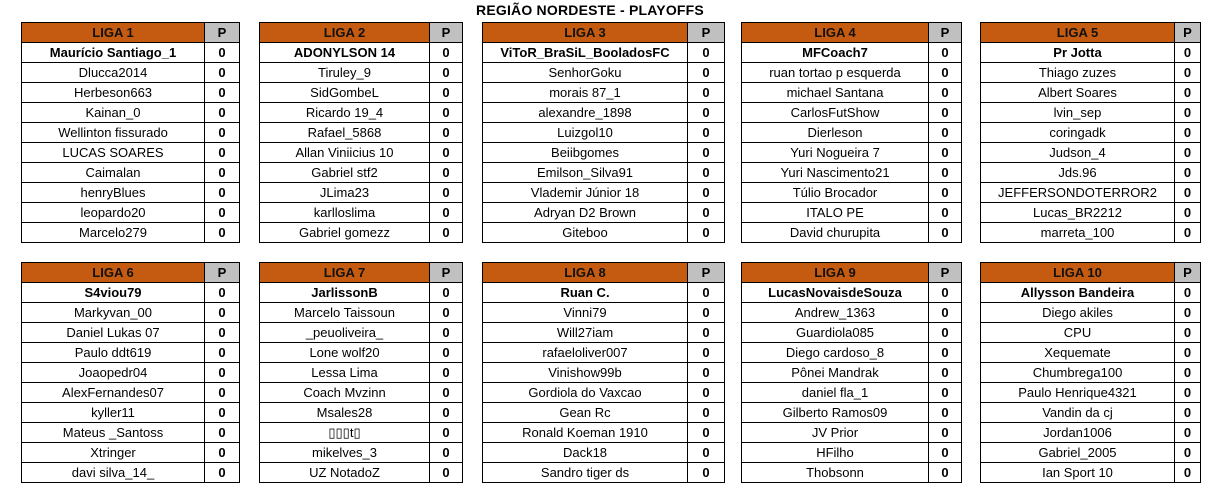  I want to click on player-row: Rafael_5868 0, so click(361, 132).